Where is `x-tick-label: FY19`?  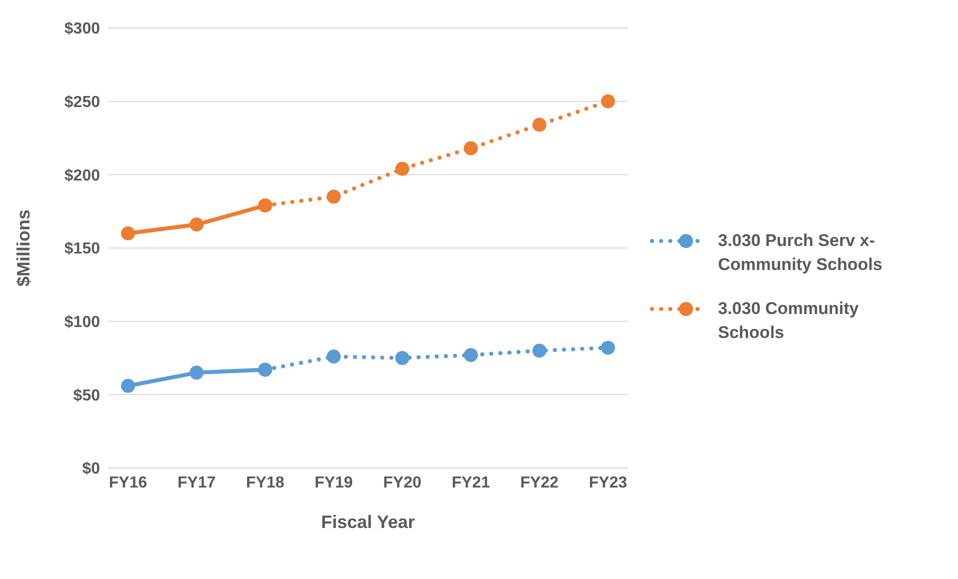
x-tick-label: FY19 is located at coordinates (333, 483).